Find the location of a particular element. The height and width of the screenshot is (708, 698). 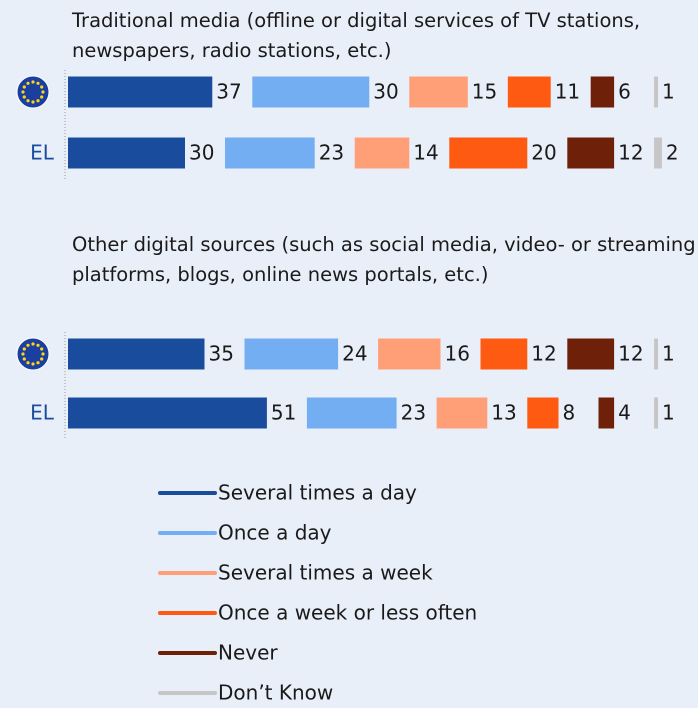

value-label: 15 is located at coordinates (484, 92).